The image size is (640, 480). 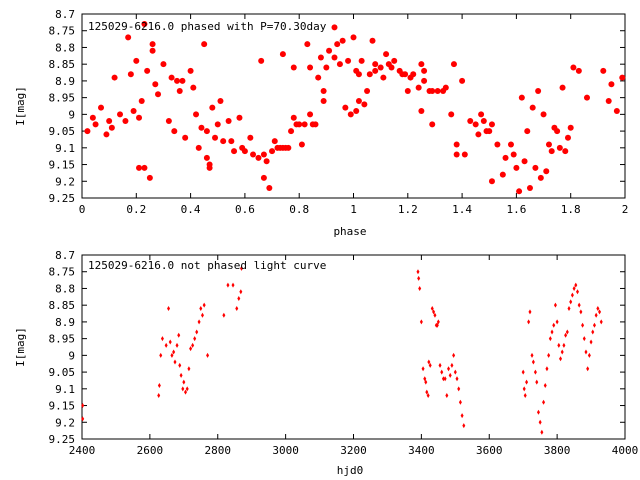 What do you see at coordinates (62, 131) in the screenshot?
I see `phased-y-tick-label: 9.05` at bounding box center [62, 131].